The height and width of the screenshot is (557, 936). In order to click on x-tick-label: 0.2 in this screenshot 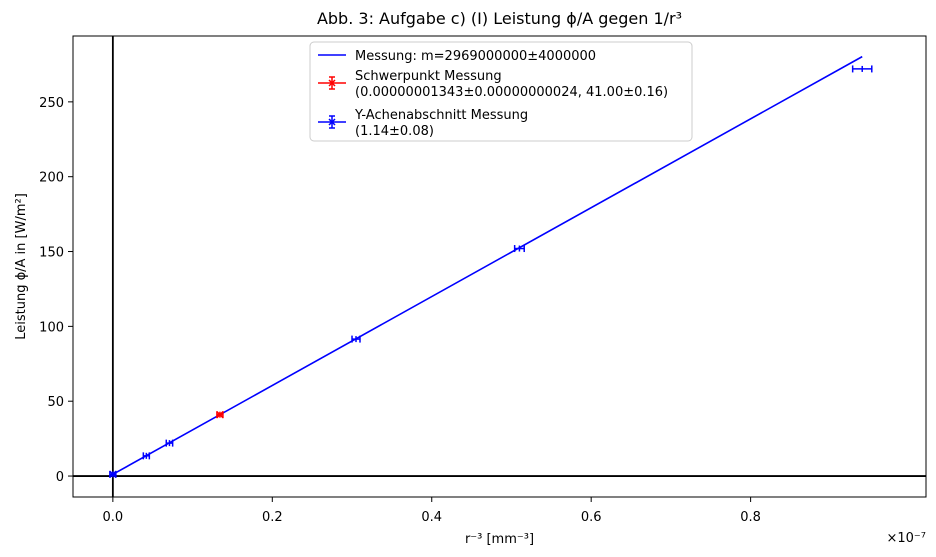, I will do `click(272, 517)`.